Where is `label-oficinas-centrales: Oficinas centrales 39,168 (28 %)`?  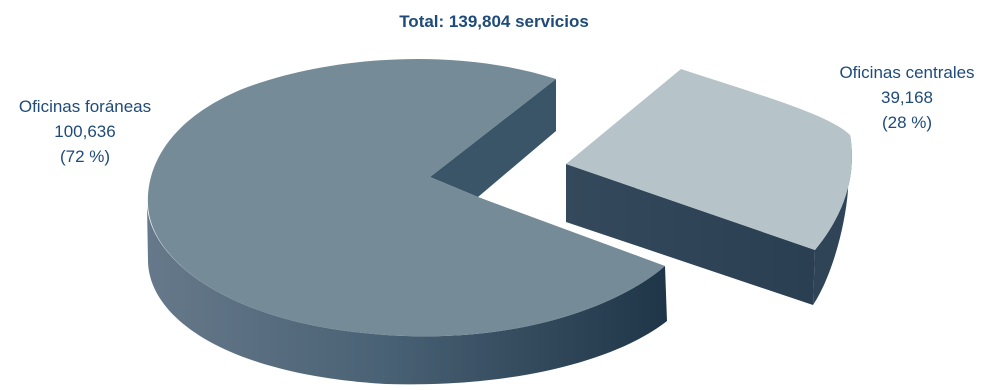 label-oficinas-centrales: Oficinas centrales 39,168 (28 %) is located at coordinates (906, 97).